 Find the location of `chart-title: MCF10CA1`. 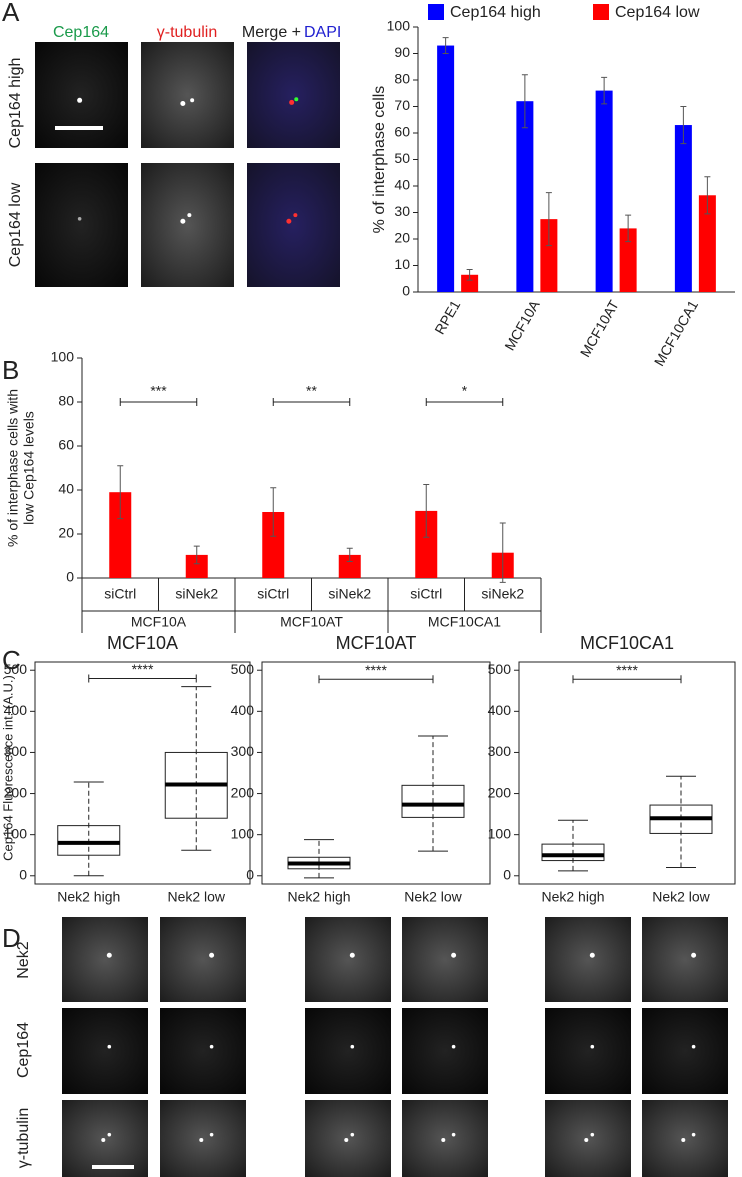

chart-title: MCF10CA1 is located at coordinates (627, 643).